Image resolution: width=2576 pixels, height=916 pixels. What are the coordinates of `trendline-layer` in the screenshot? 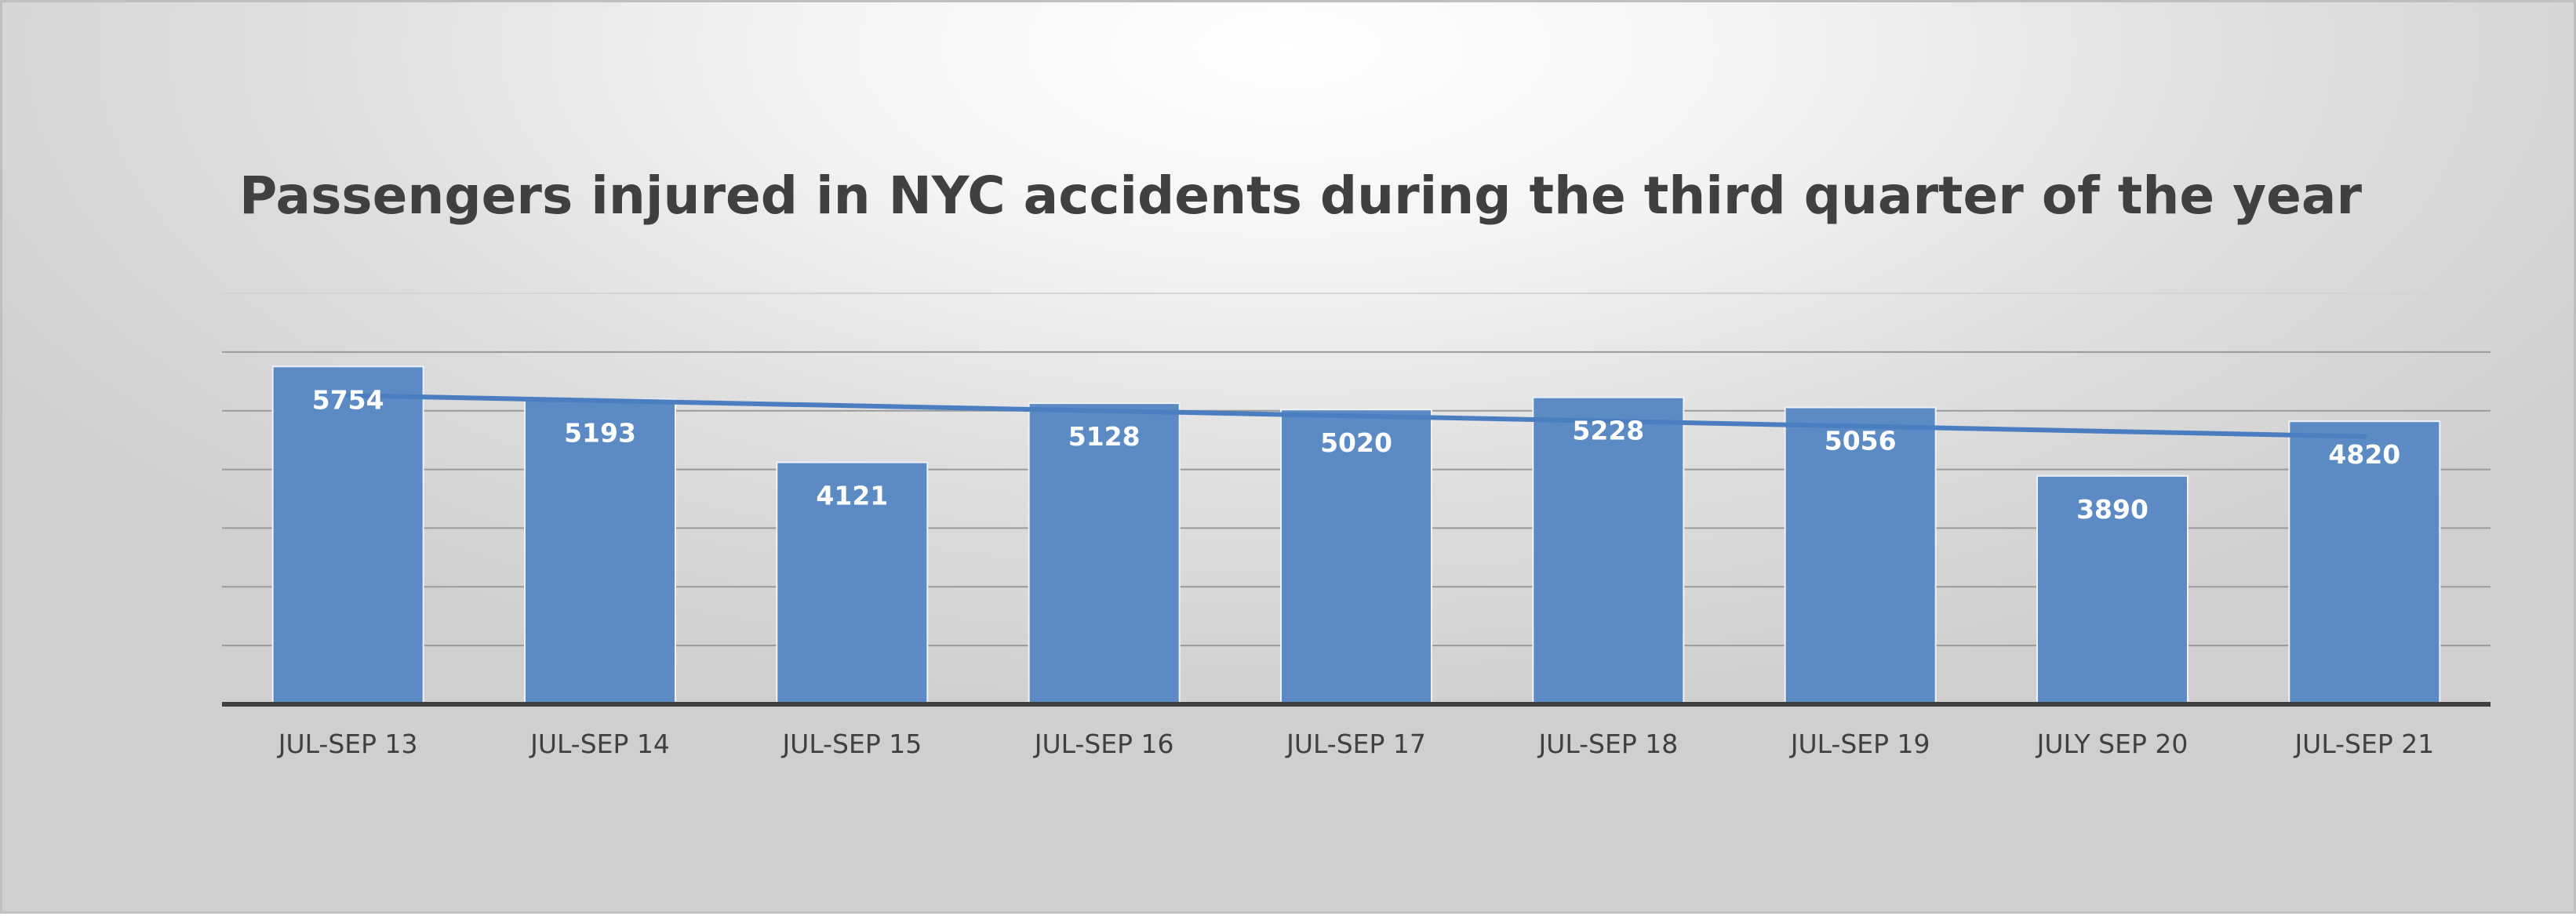 It's located at (1356, 416).